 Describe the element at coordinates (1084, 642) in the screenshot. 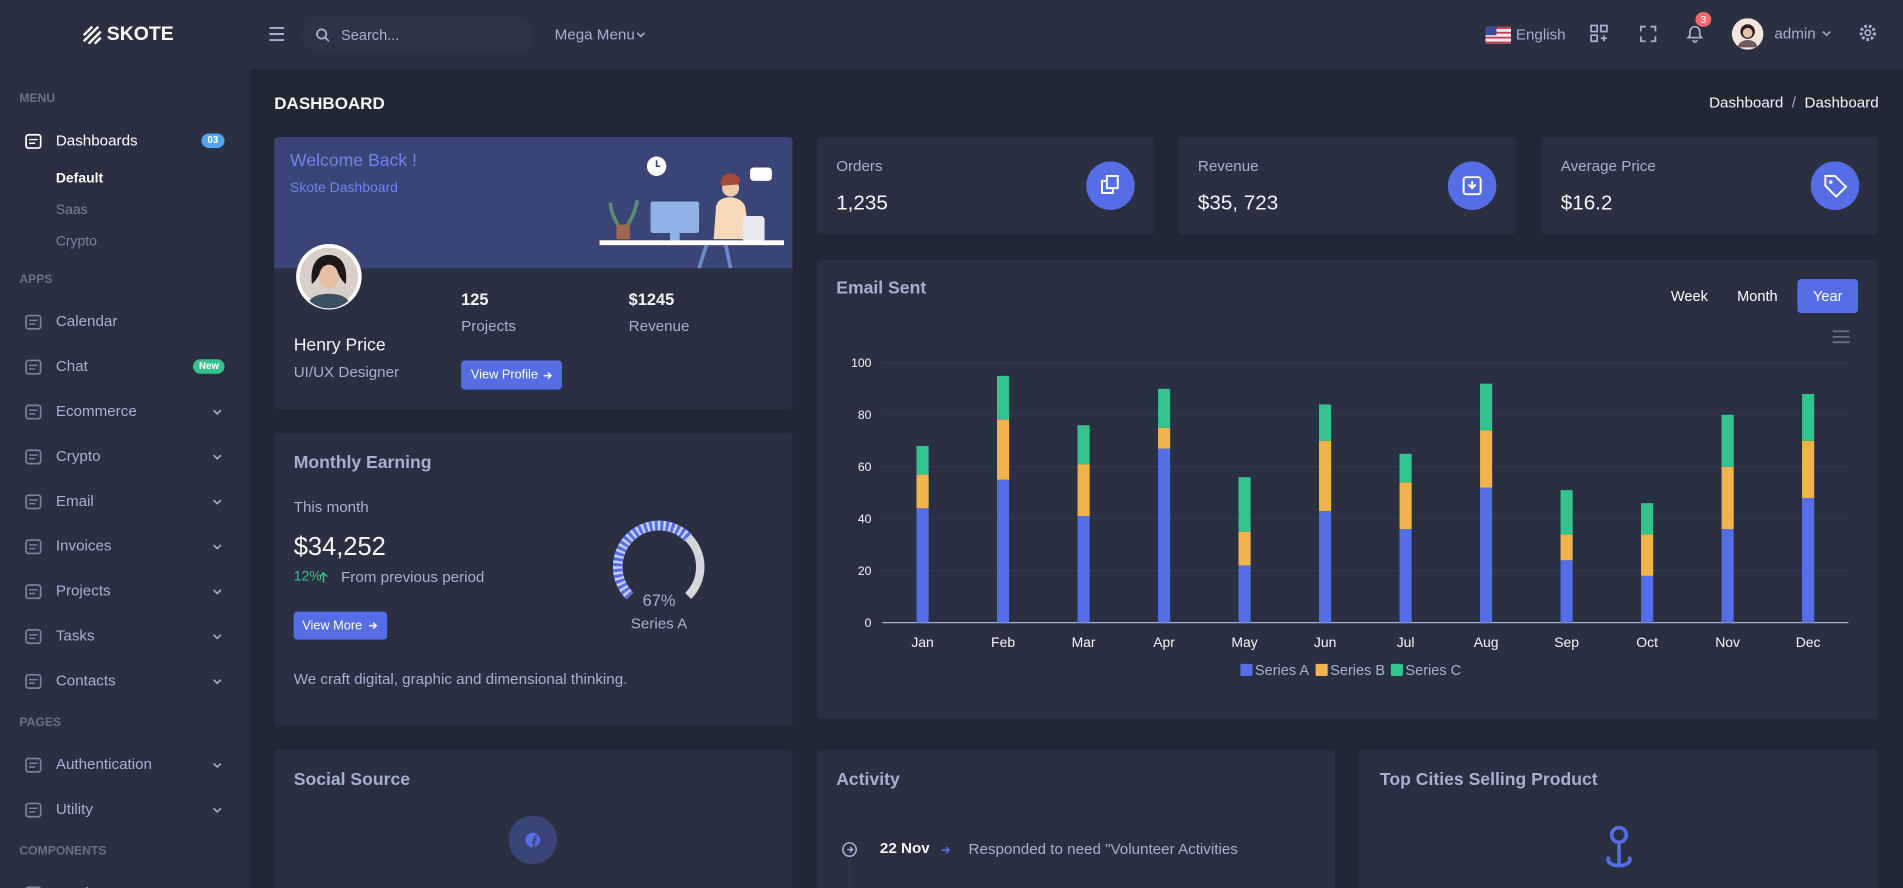

I see `x-tick-label: Mar` at that location.